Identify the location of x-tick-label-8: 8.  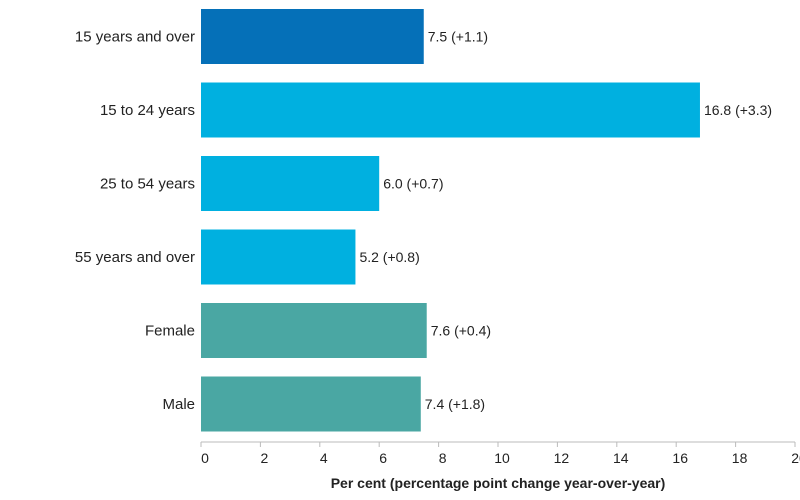
(443, 458).